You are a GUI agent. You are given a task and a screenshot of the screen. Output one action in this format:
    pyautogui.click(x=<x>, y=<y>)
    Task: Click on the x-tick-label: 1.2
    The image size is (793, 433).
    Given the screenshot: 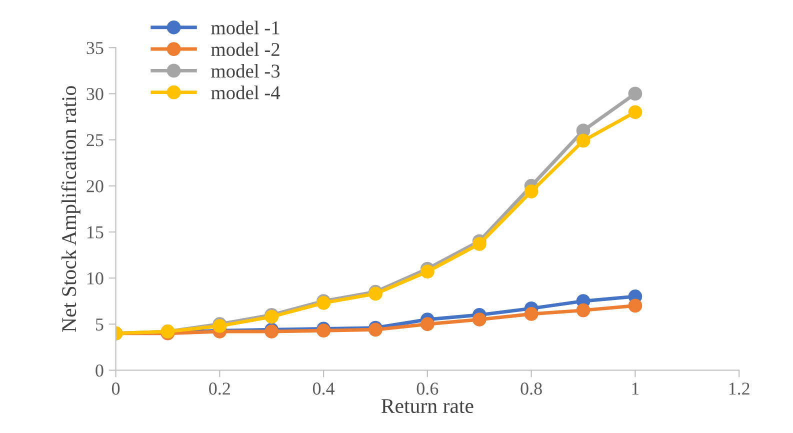 What is the action you would take?
    pyautogui.click(x=739, y=388)
    